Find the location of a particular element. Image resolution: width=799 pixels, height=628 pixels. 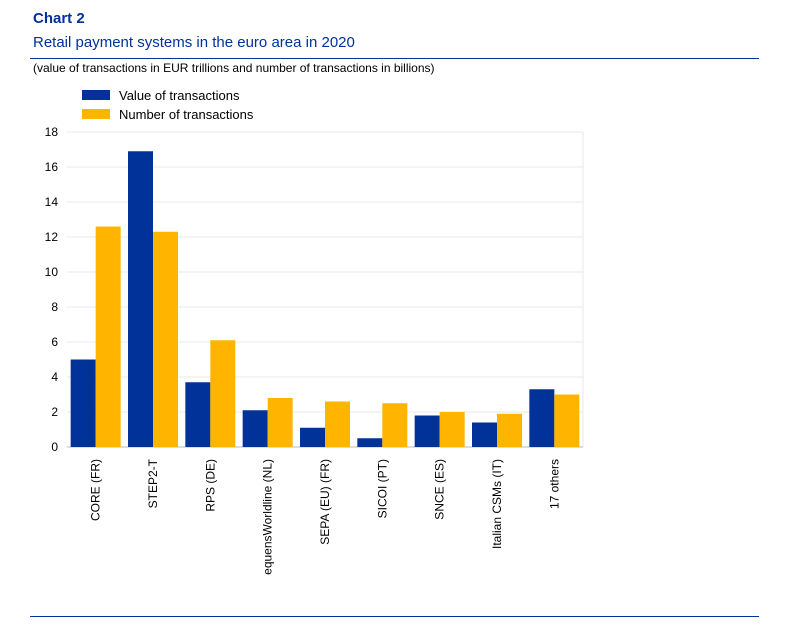

y-tick-label: 8 is located at coordinates (54, 307).